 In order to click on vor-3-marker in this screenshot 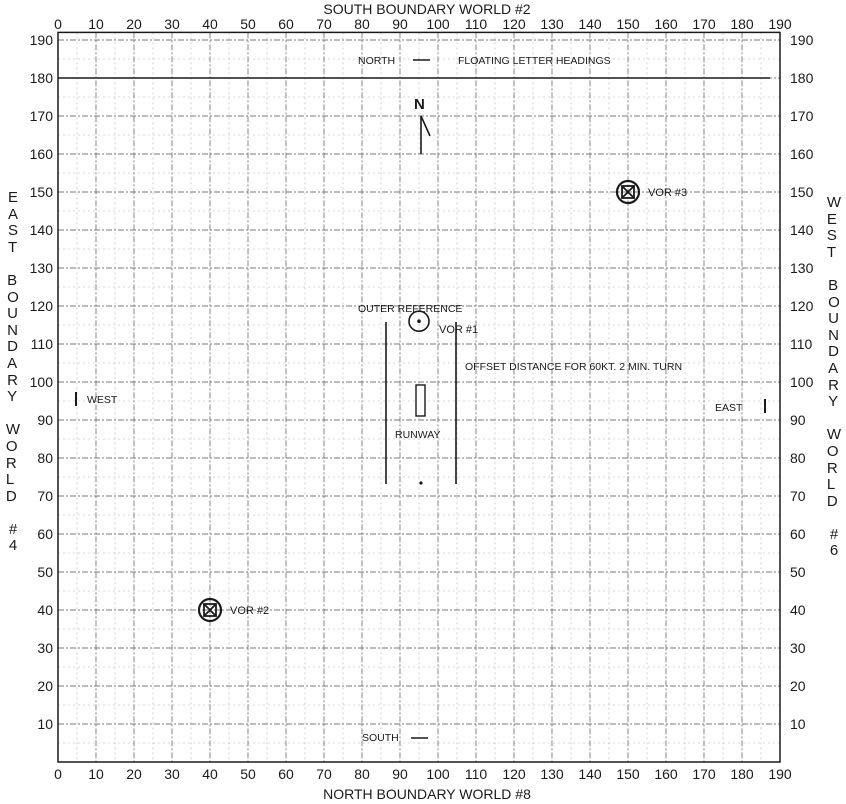, I will do `click(628, 192)`.